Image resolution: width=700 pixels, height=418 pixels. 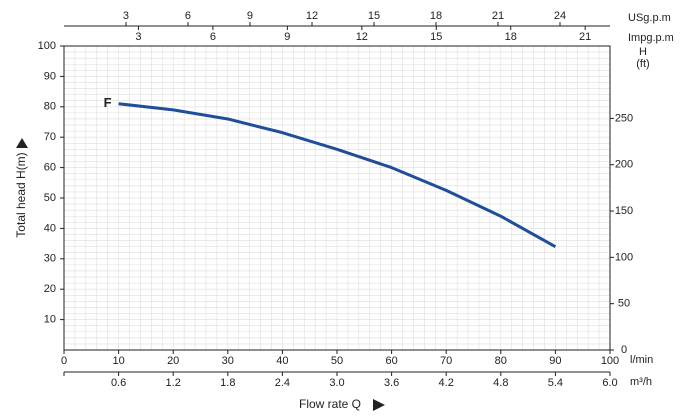 I want to click on x-tick-label: 0, so click(x=64, y=361).